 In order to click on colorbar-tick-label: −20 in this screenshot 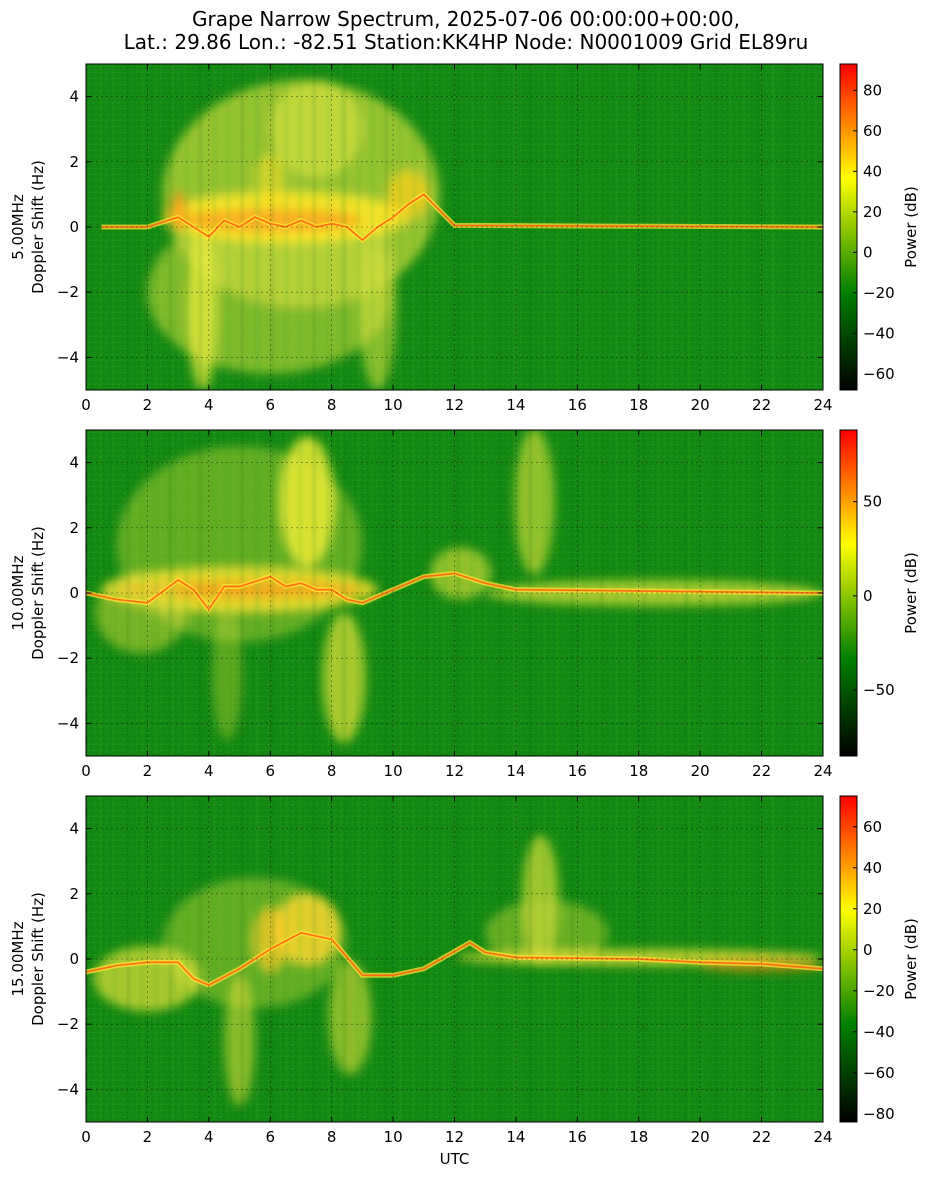, I will do `click(879, 991)`.